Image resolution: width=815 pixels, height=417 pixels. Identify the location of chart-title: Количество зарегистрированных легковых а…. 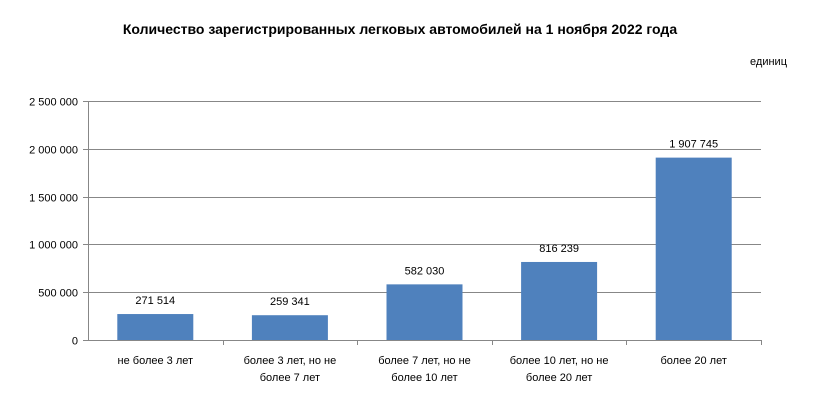
(400, 29).